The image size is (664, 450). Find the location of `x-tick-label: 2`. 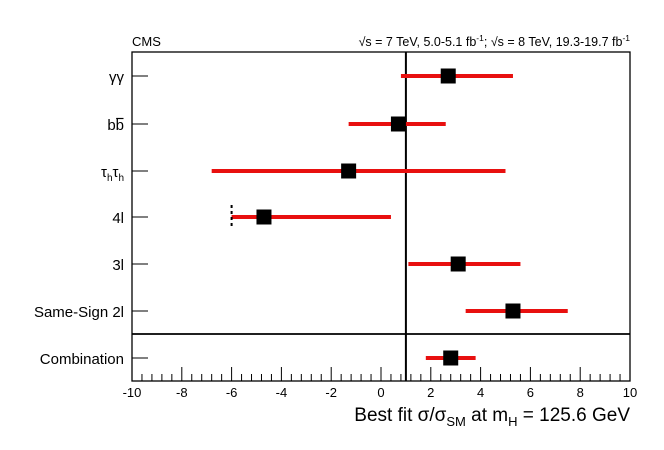

x-tick-label: 2 is located at coordinates (430, 392).